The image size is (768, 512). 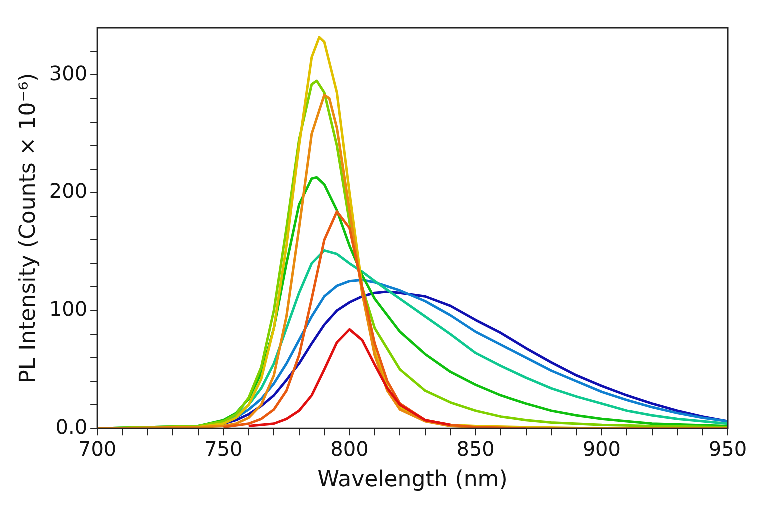 What do you see at coordinates (413, 480) in the screenshot?
I see `x-axis-title: Wavelength (nm)` at bounding box center [413, 480].